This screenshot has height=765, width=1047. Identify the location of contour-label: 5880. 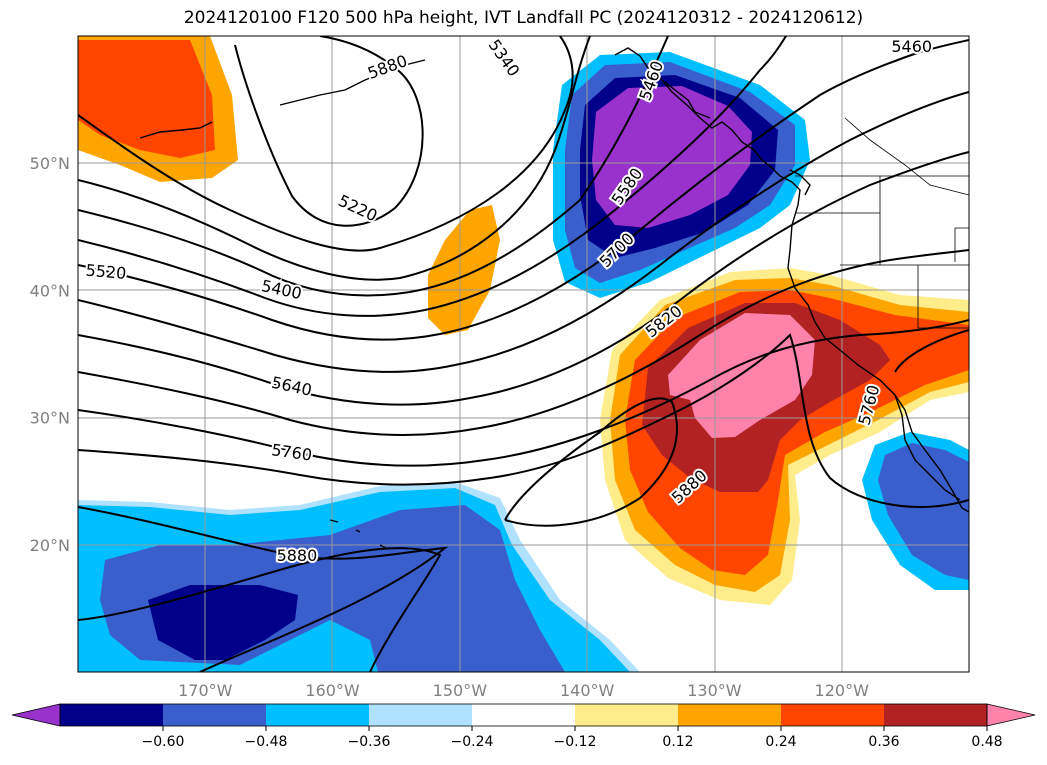
(297, 555).